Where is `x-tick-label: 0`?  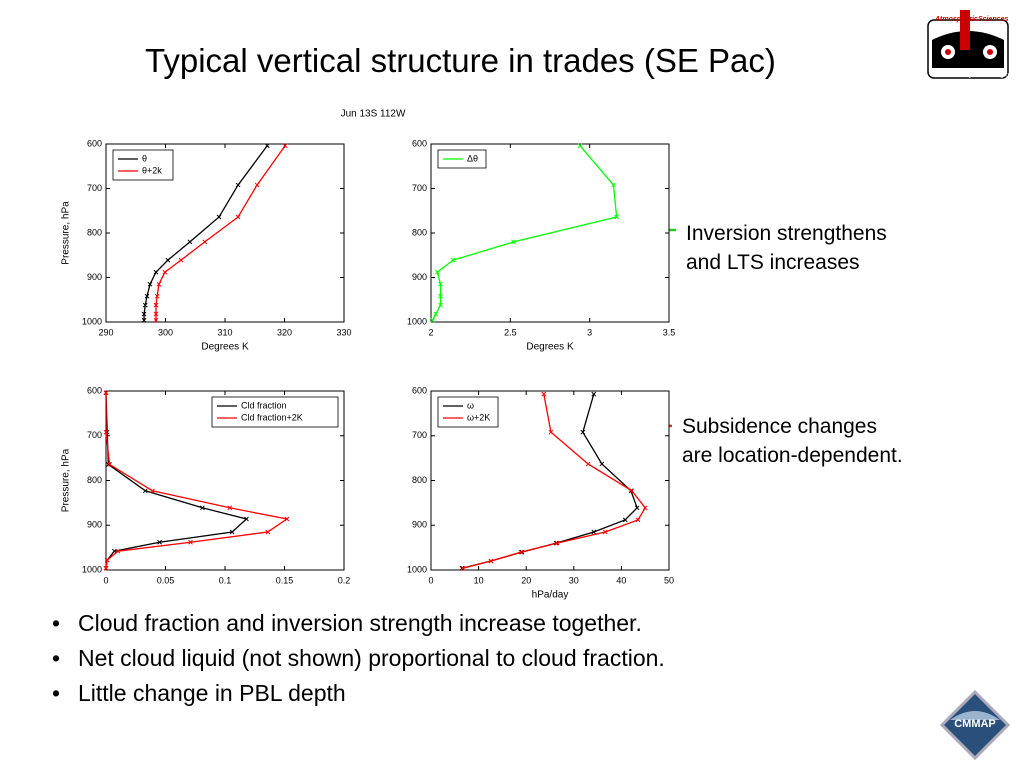 x-tick-label: 0 is located at coordinates (430, 580).